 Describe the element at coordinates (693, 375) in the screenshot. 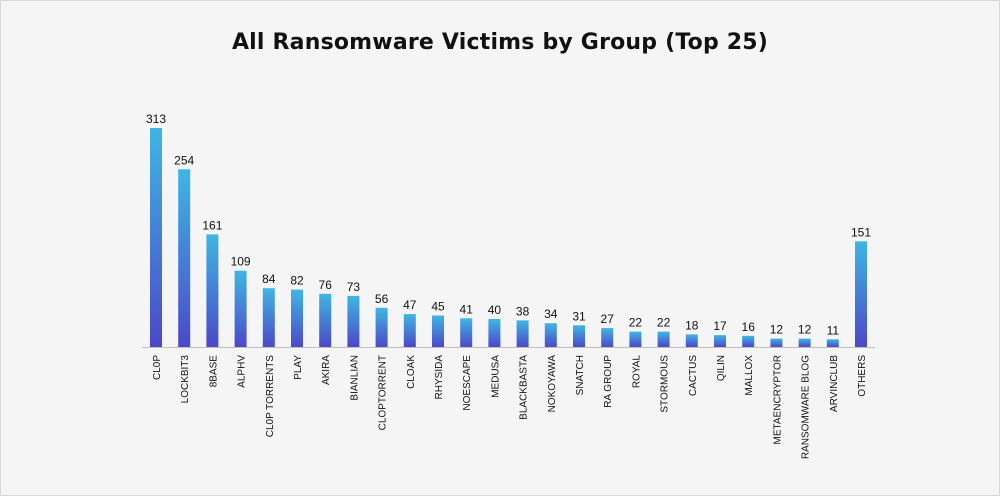

I see `category-label: CACTUS` at that location.